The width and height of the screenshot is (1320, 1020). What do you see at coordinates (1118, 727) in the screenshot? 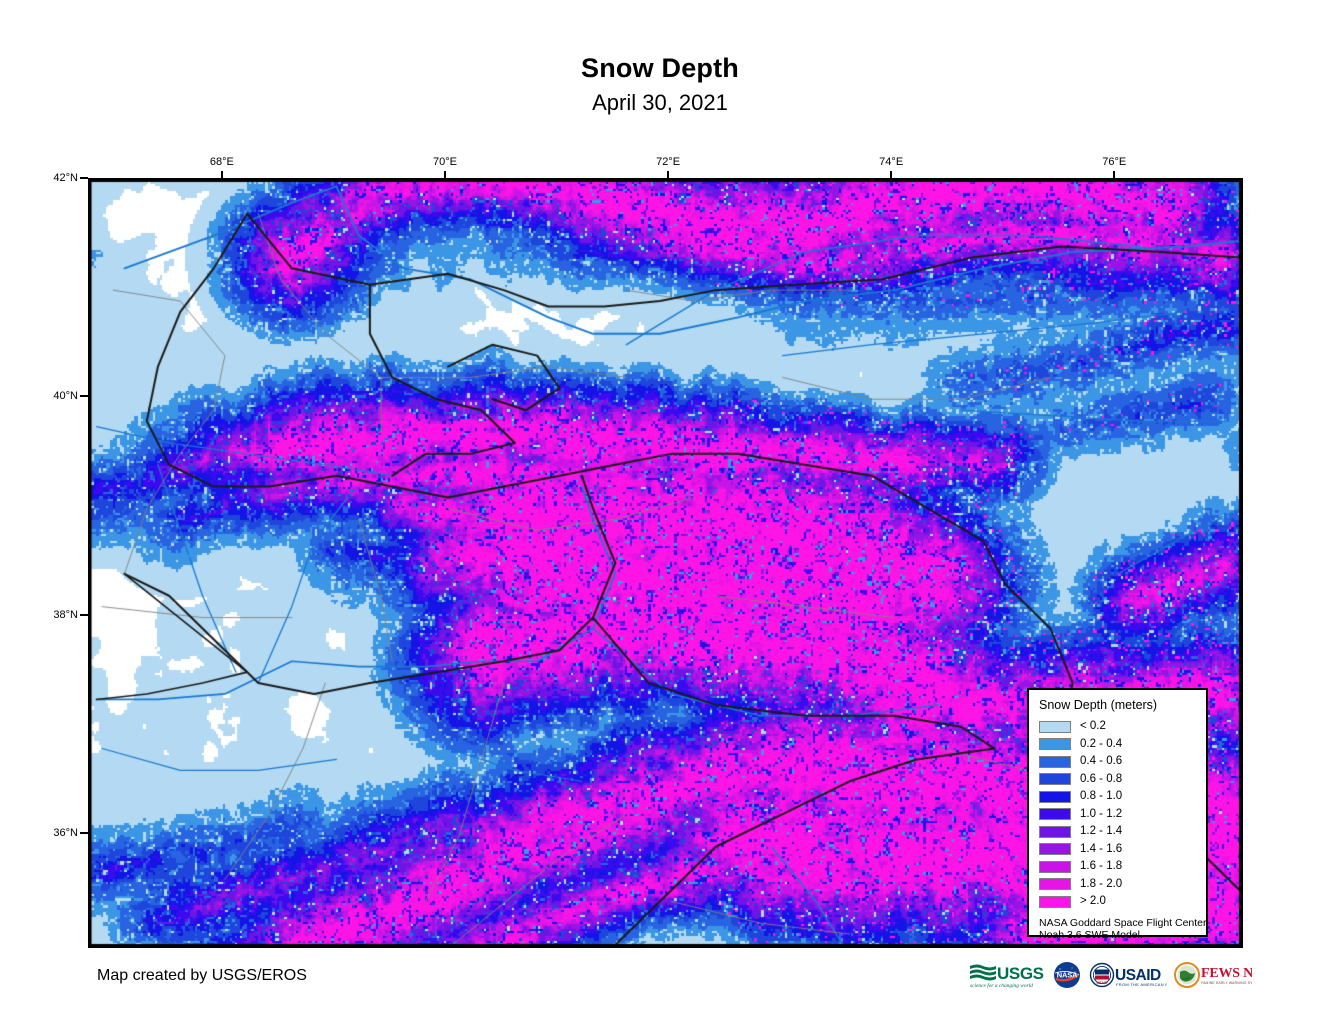
I see `legend-item: < 0.2` at bounding box center [1118, 727].